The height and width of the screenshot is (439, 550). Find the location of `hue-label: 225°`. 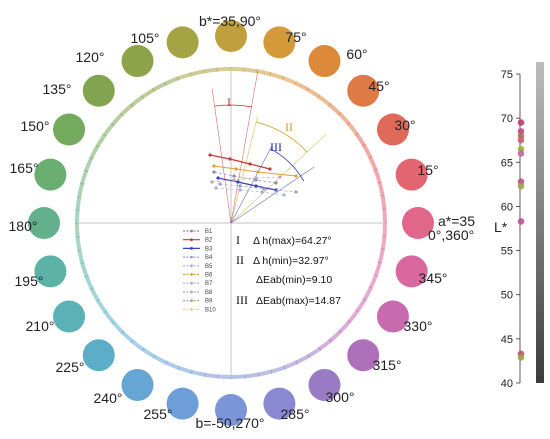

hue-label: 225° is located at coordinates (70, 367).